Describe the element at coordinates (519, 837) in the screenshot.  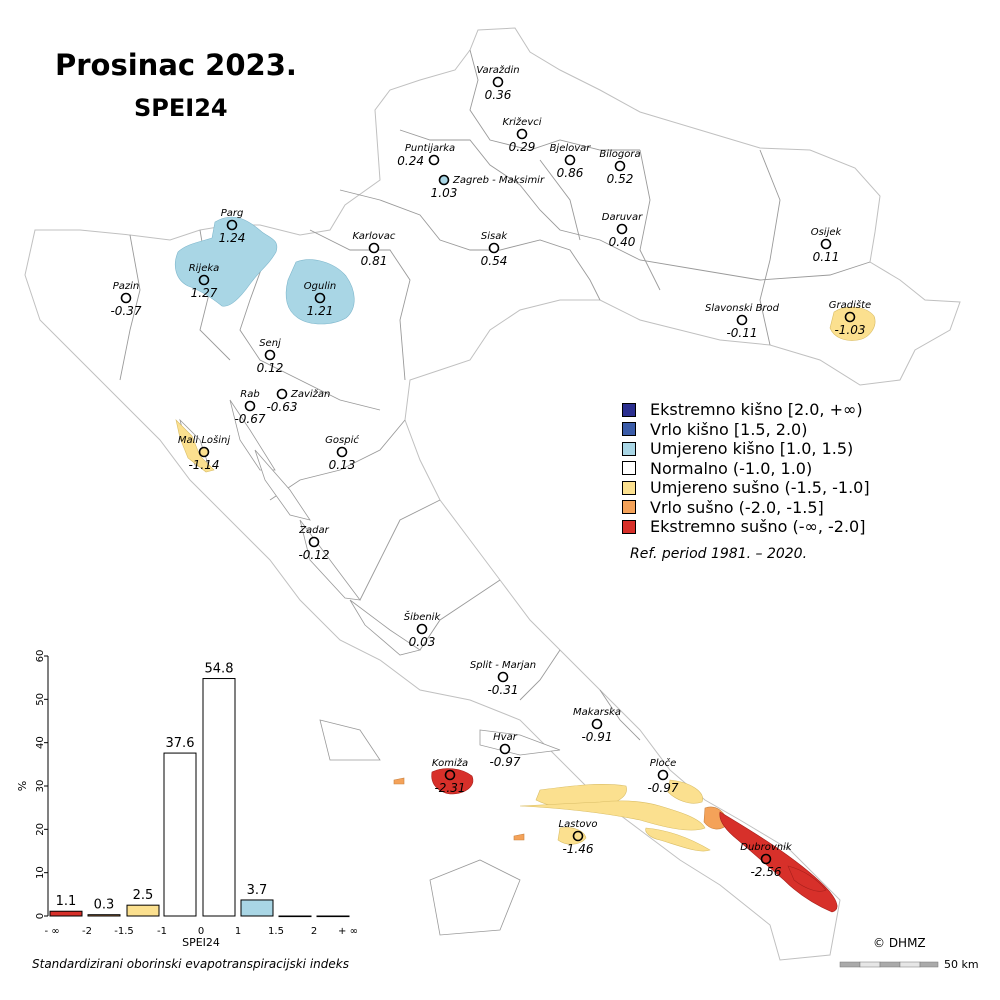
I see `small-dry-island-south` at that location.